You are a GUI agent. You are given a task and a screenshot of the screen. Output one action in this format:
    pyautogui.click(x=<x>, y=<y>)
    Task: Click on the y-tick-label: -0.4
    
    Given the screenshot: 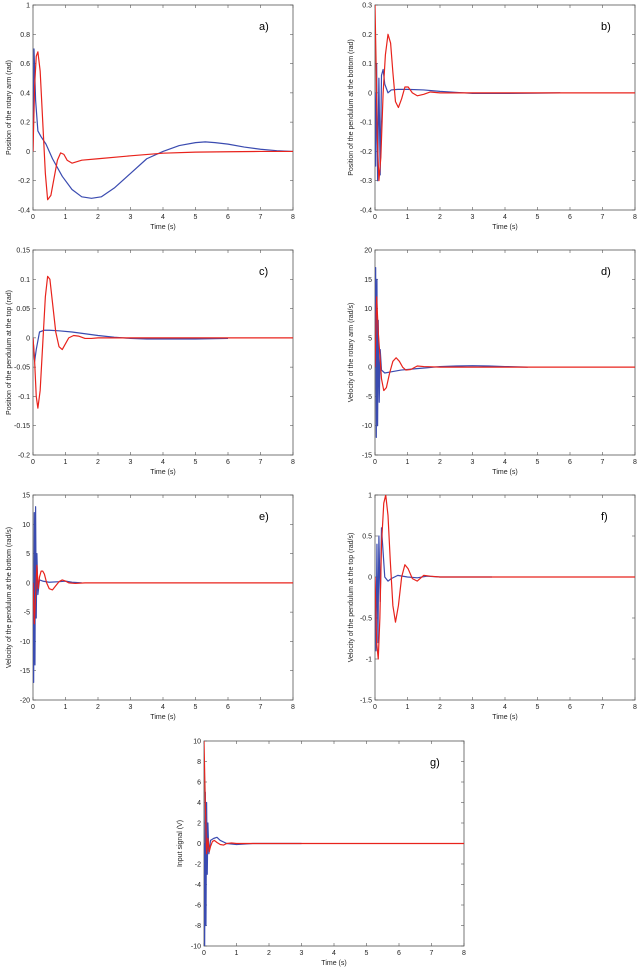 What is the action you would take?
    pyautogui.click(x=366, y=211)
    